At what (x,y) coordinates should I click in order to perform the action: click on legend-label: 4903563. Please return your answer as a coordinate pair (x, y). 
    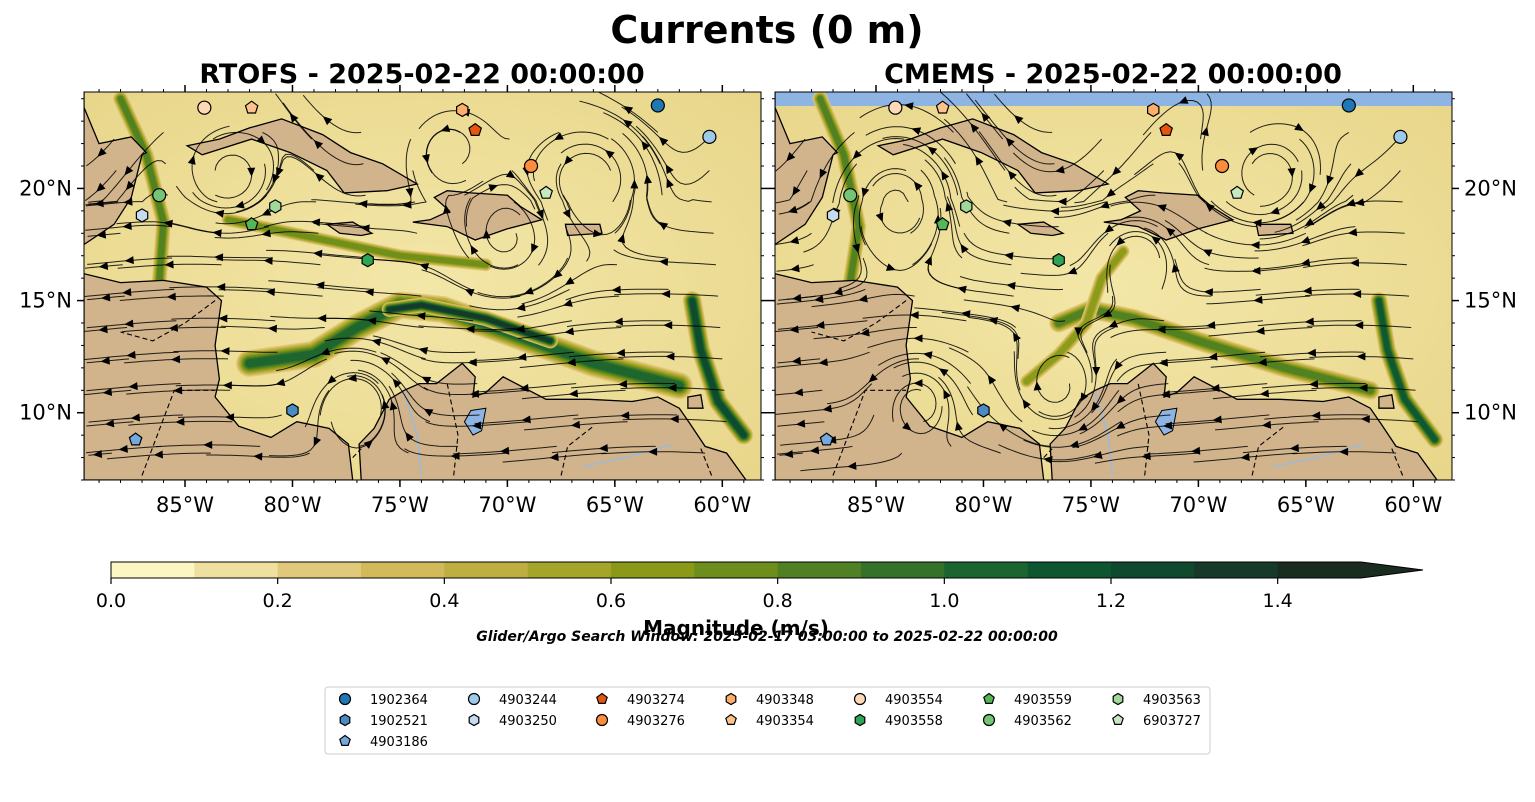
    Looking at the image, I should click on (1172, 700).